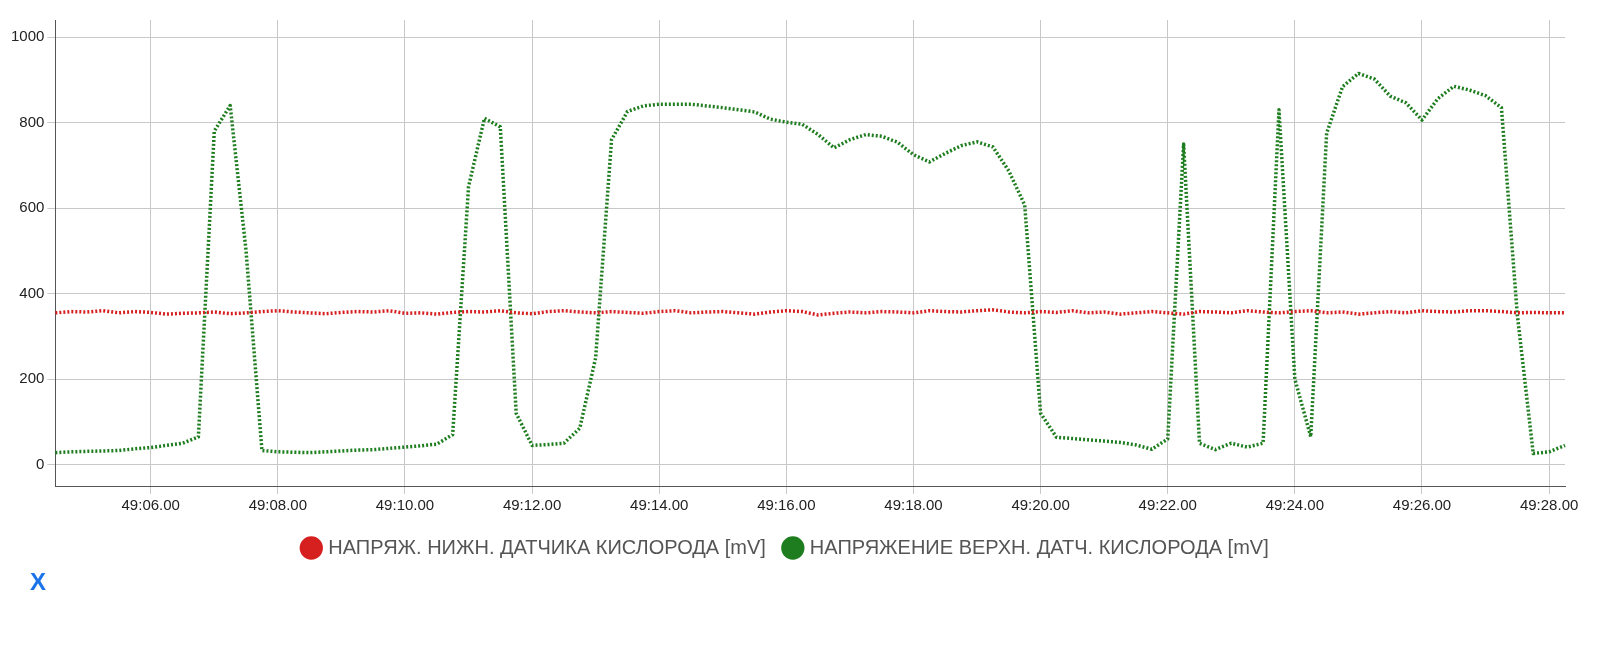 Image resolution: width=1613 pixels, height=648 pixels. I want to click on x-tick-label: 49:18.00, so click(913, 505).